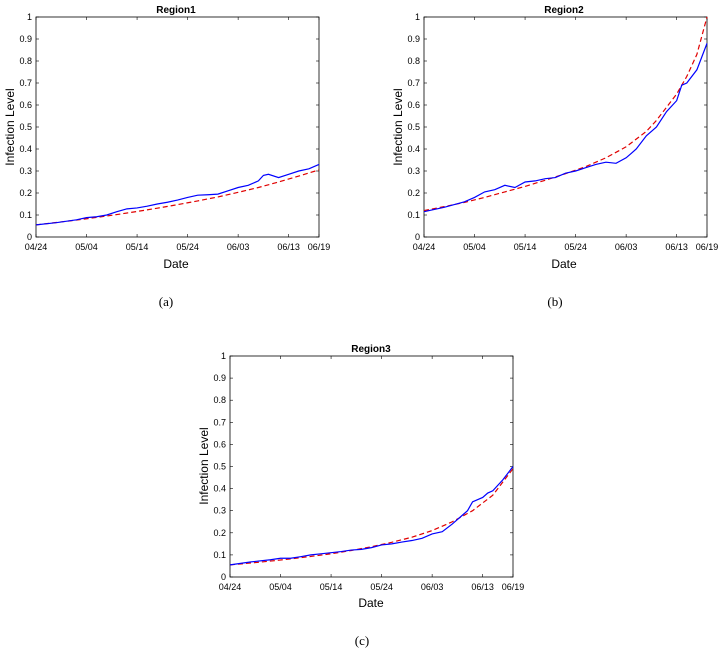 Image resolution: width=723 pixels, height=650 pixels. What do you see at coordinates (398, 126) in the screenshot?
I see `panel-b-ylabel: Infection Level` at bounding box center [398, 126].